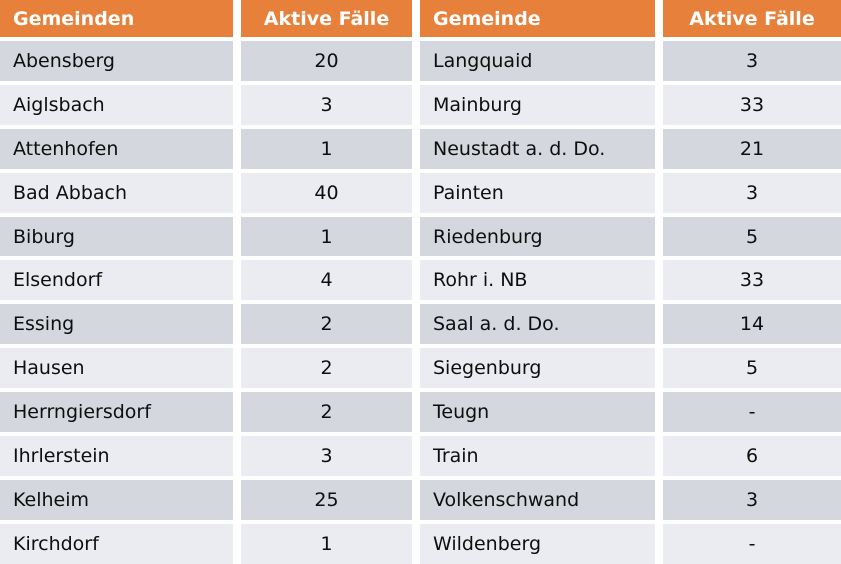 This screenshot has width=841, height=564. I want to click on gemeinde-cell: Train, so click(537, 456).